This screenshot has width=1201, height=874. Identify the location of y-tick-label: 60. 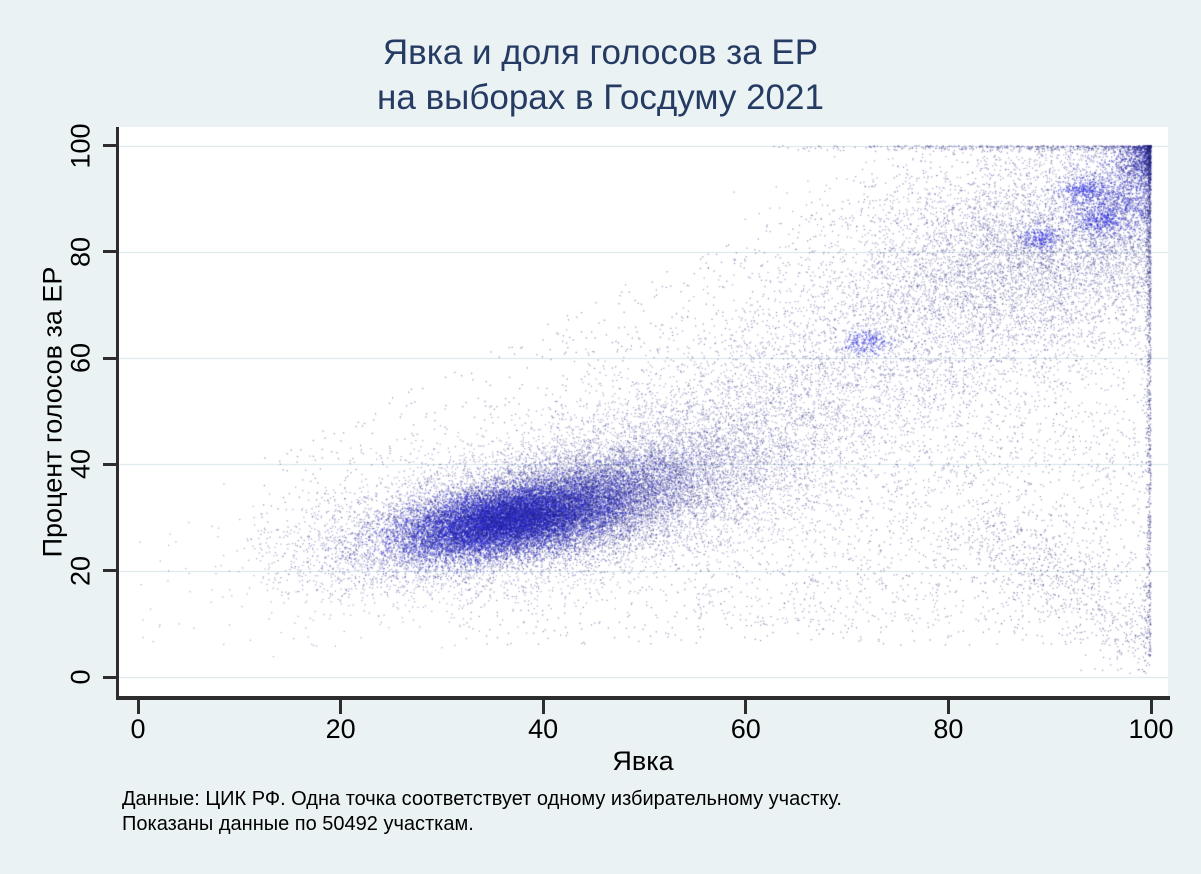
(80, 358).